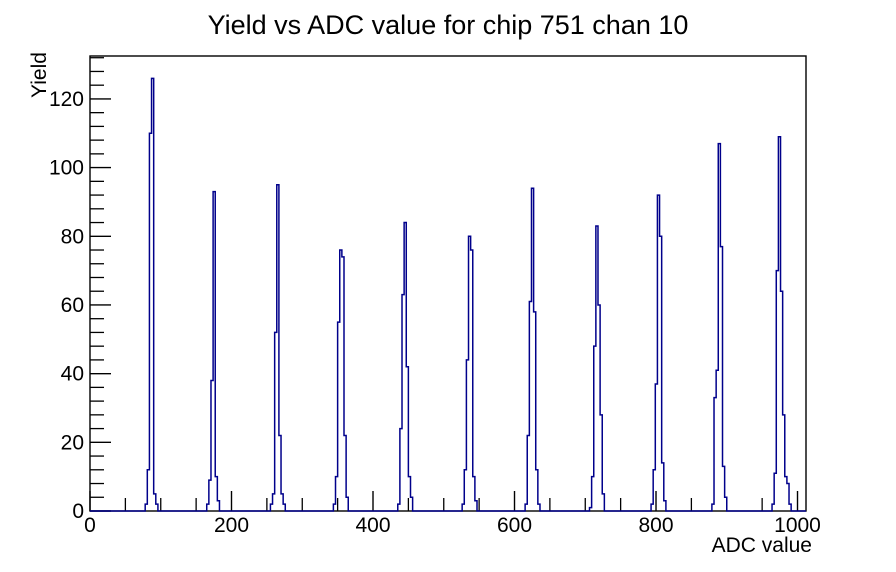 The image size is (896, 572). Describe the element at coordinates (797, 525) in the screenshot. I see `x-tick-label: 1000` at that location.